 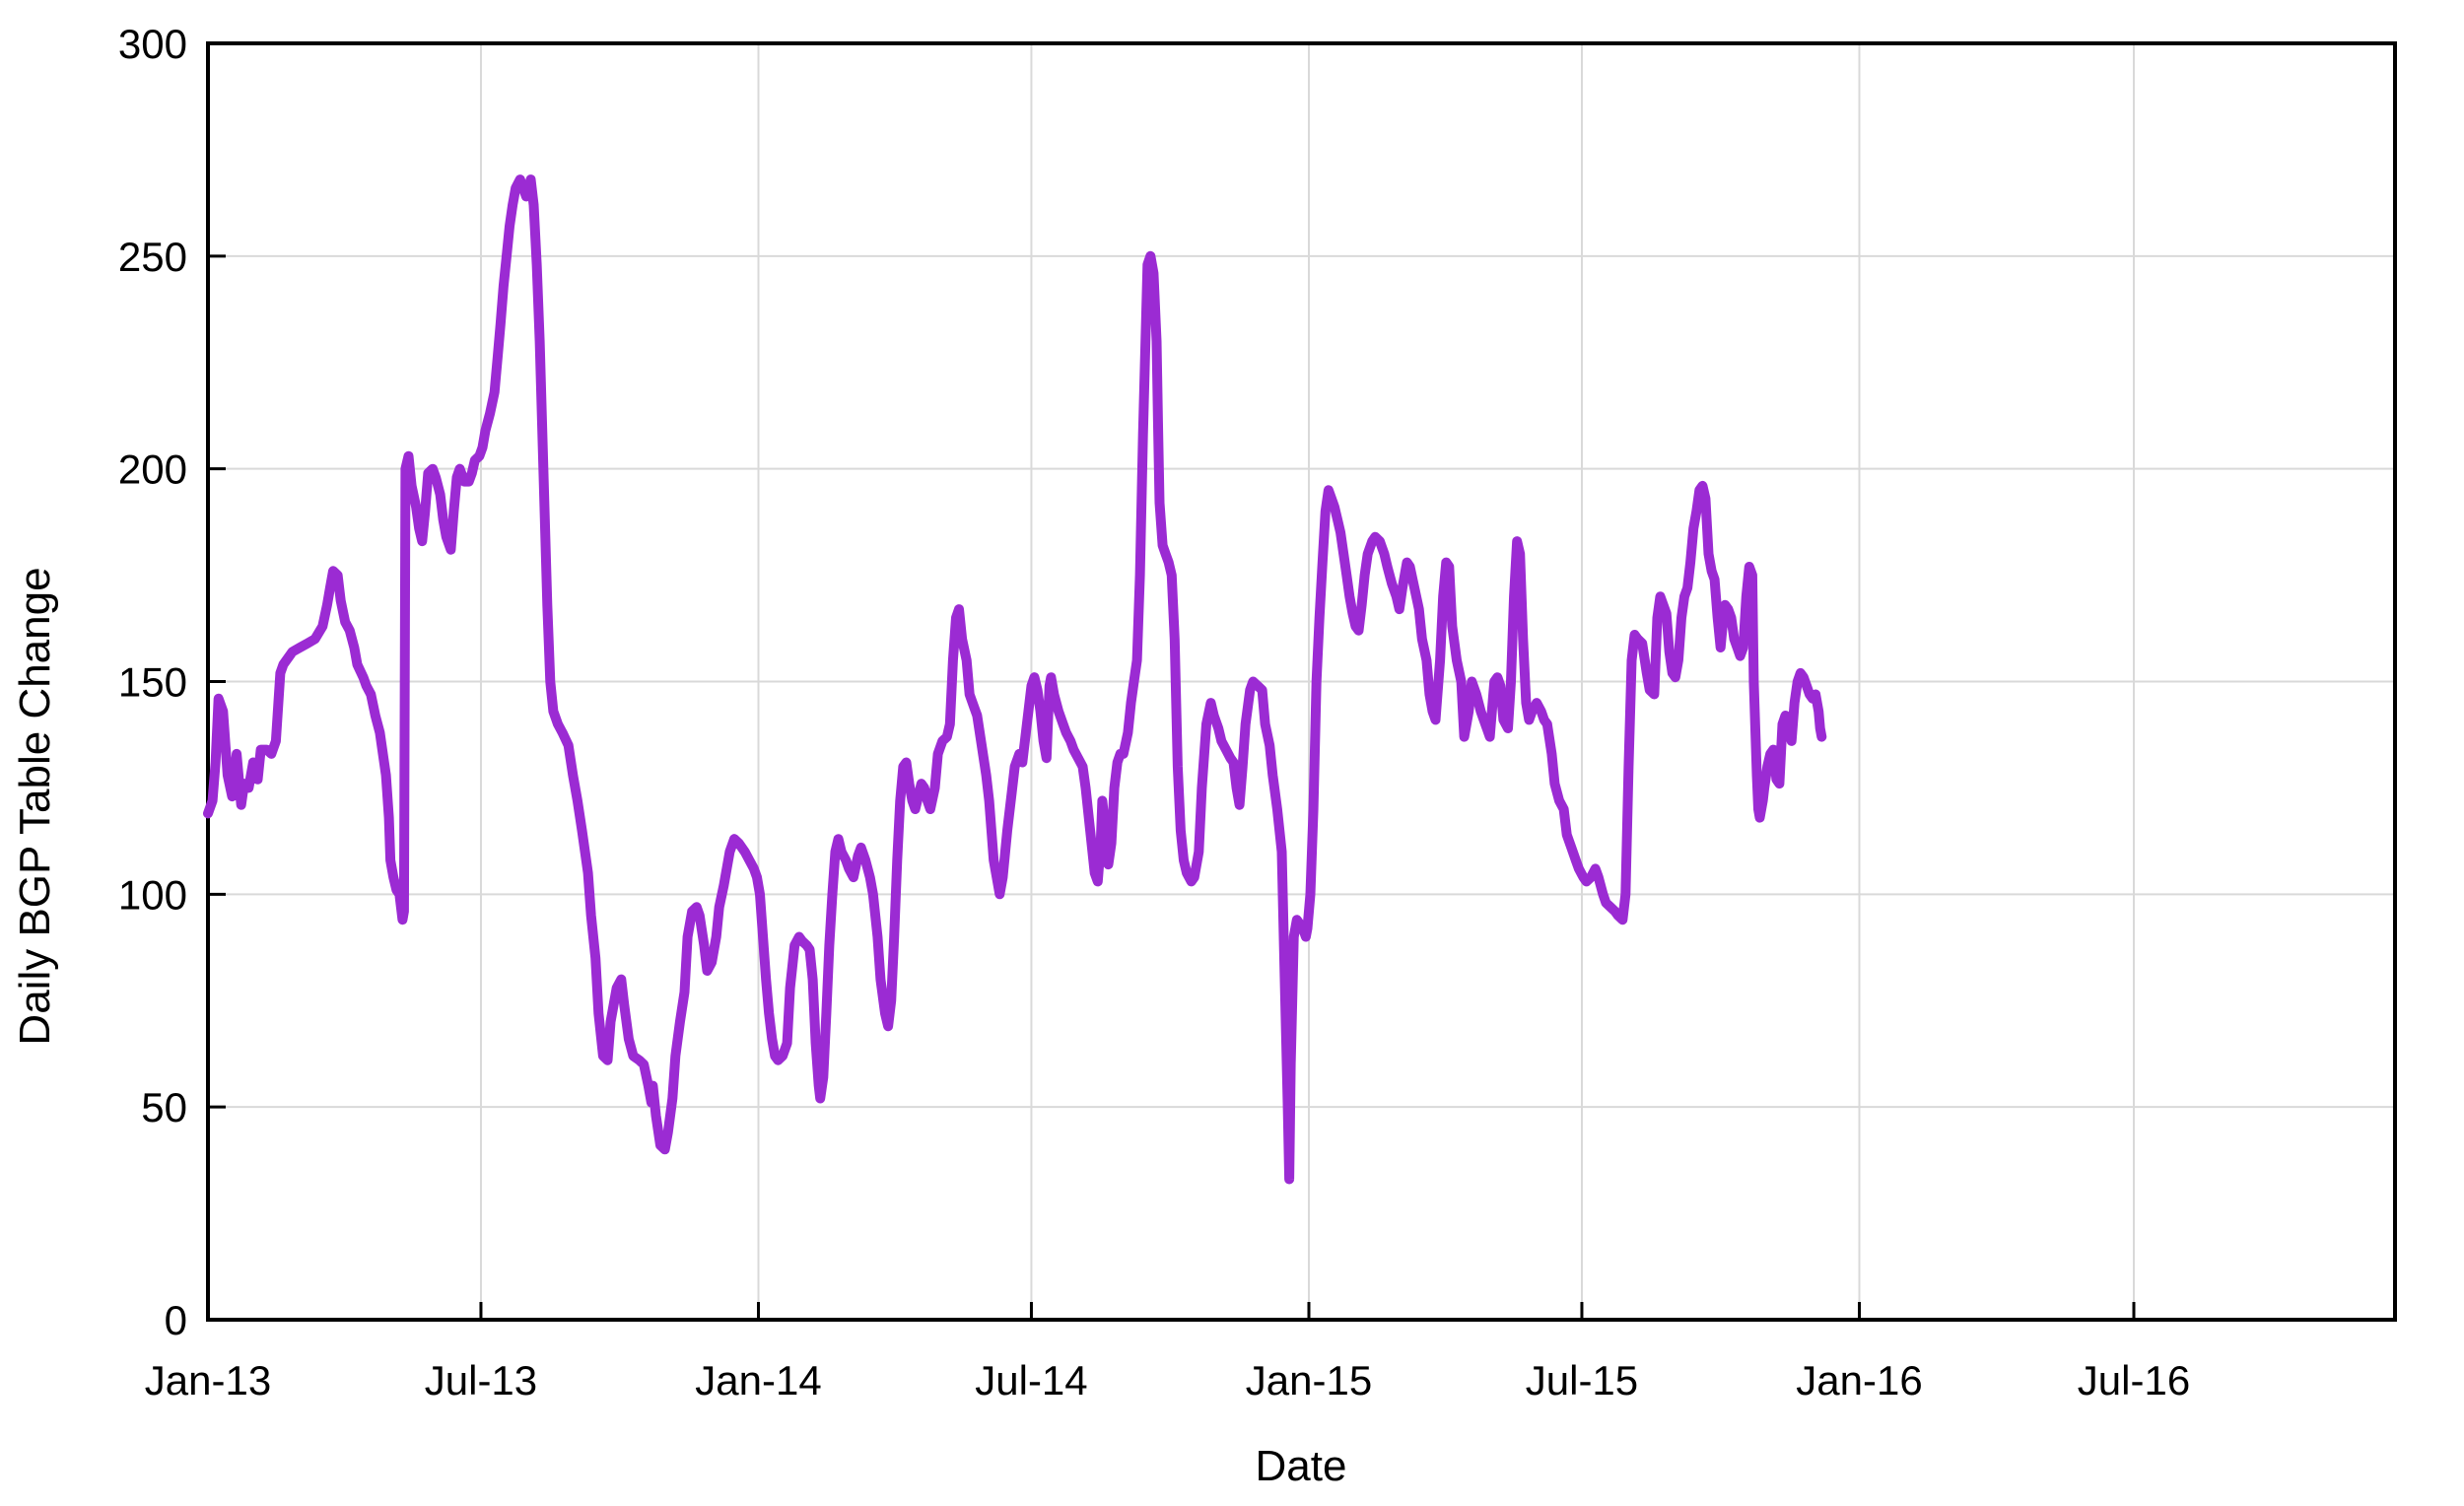 I want to click on x-tick-label: Jul-16, so click(x=2134, y=1380).